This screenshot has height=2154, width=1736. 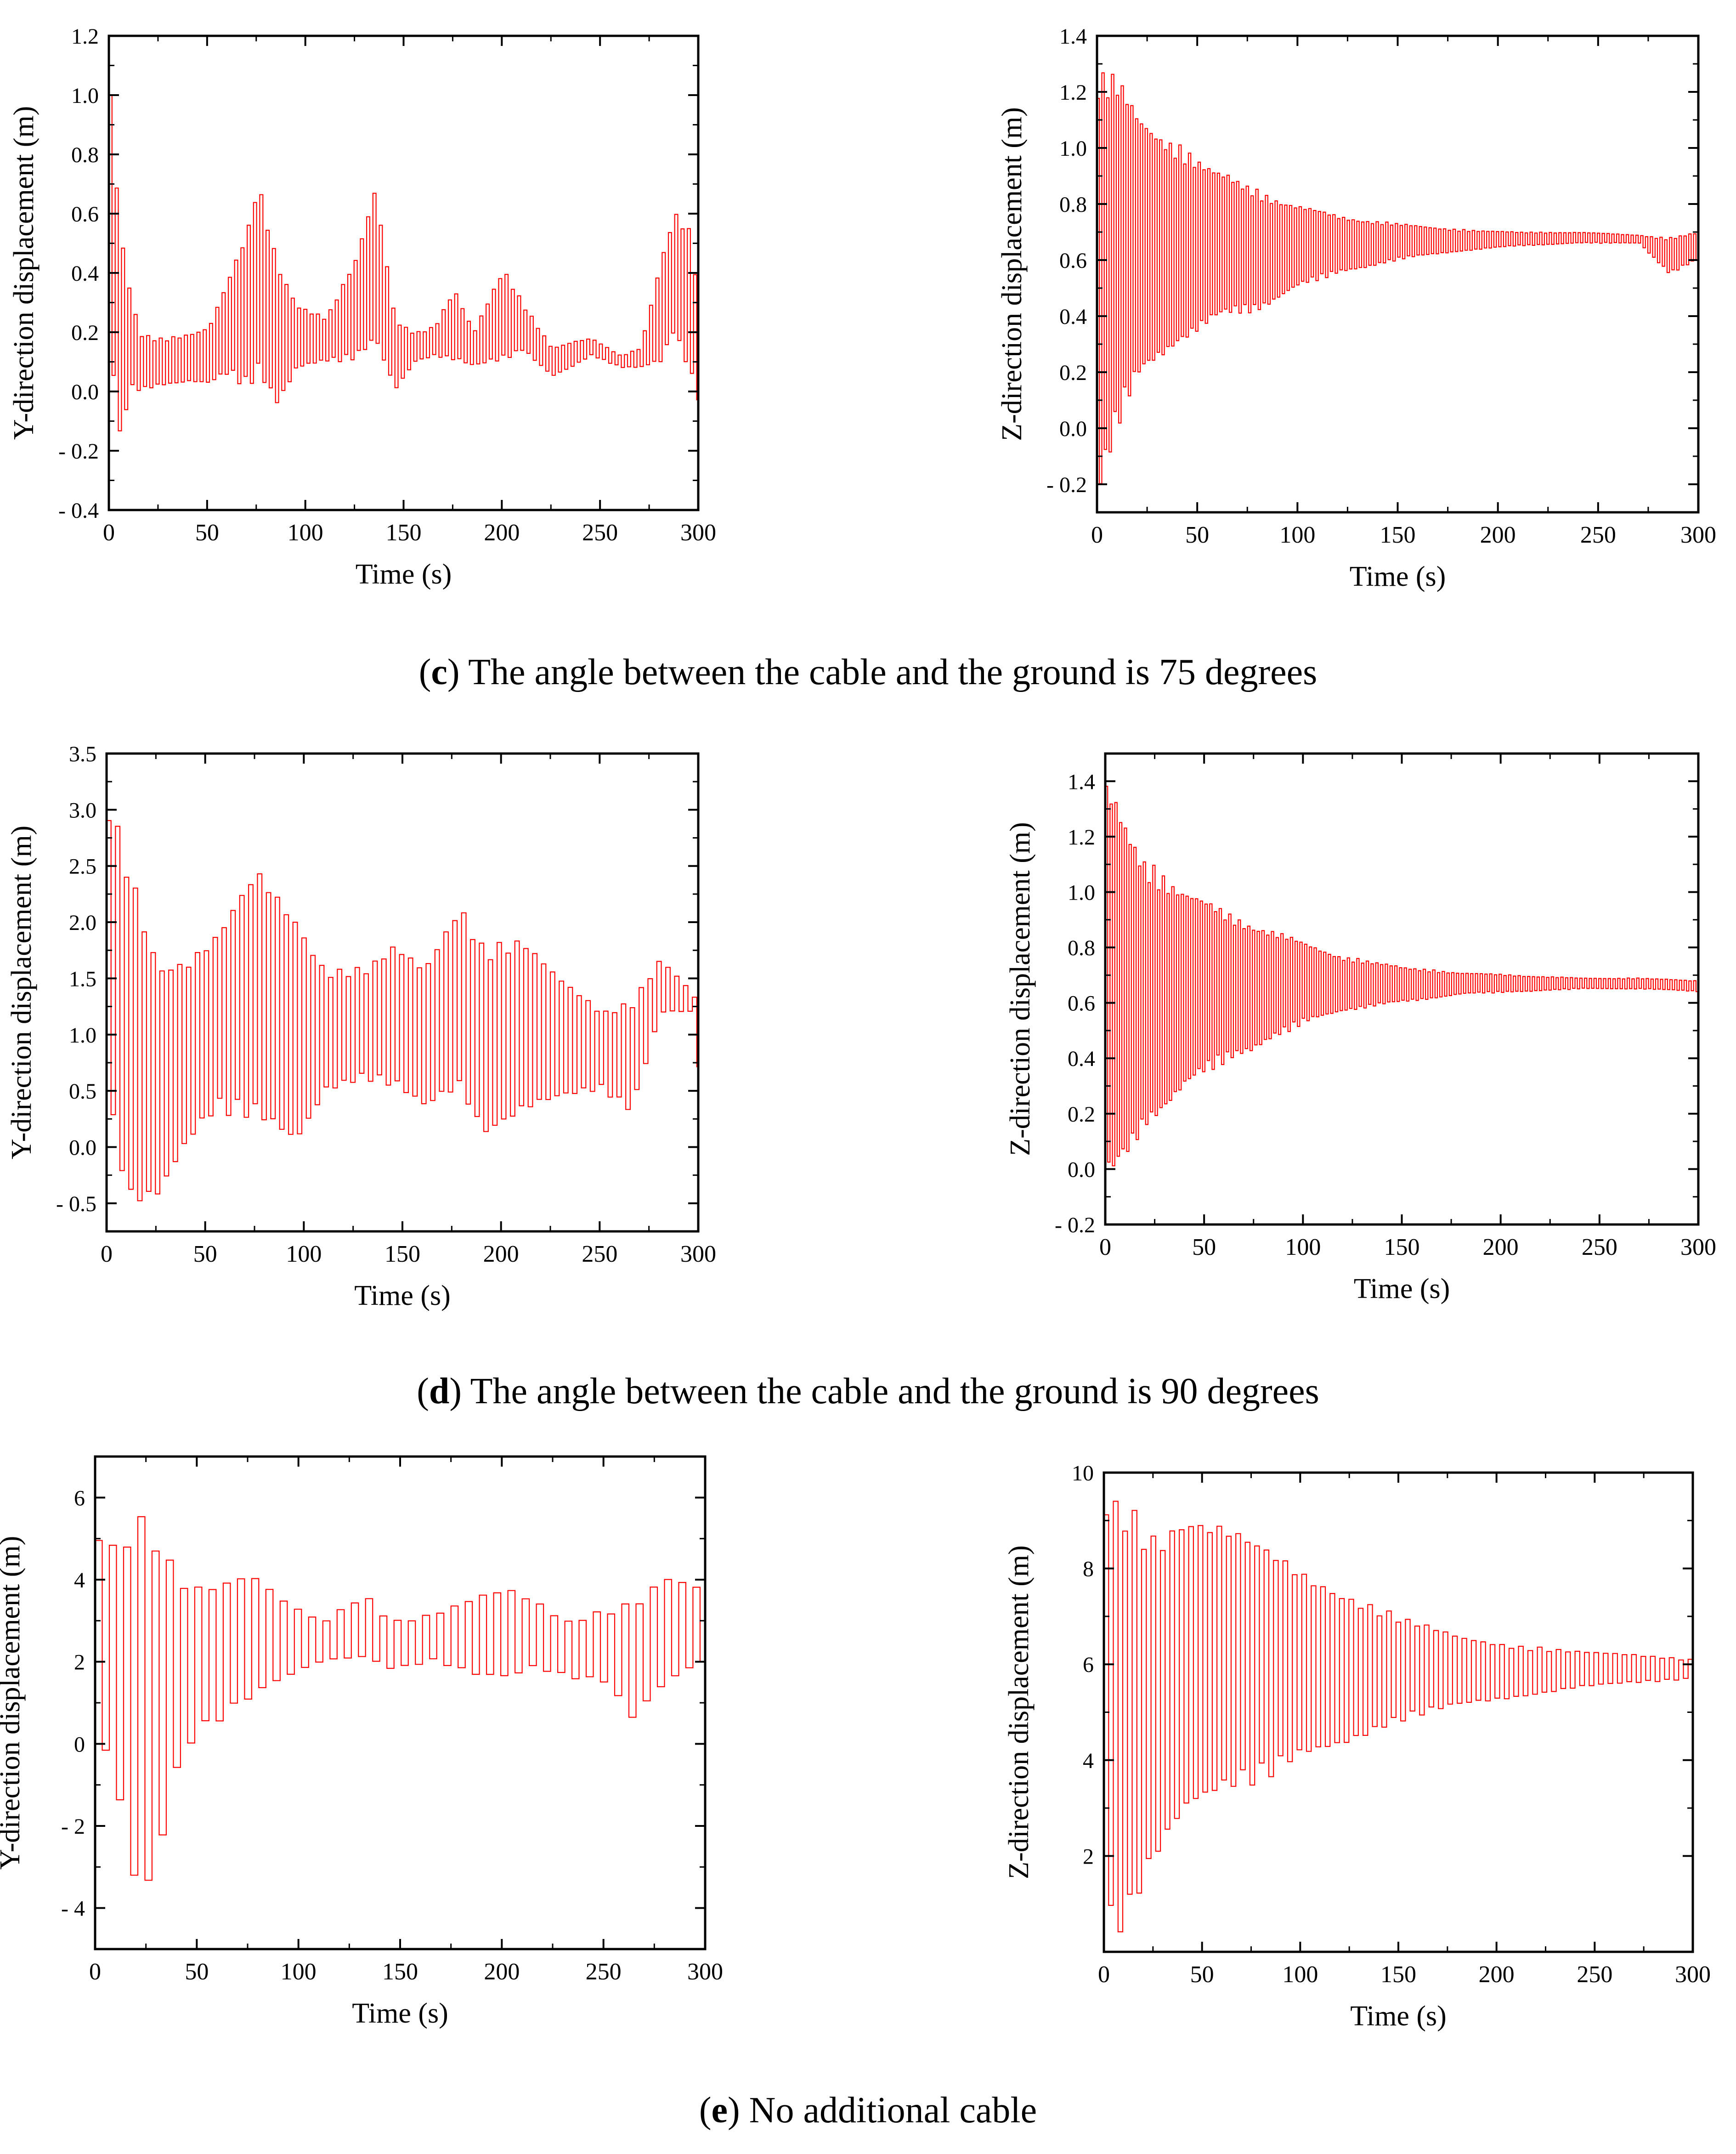 I want to click on y-tick-label: 0.5, so click(x=82, y=1091).